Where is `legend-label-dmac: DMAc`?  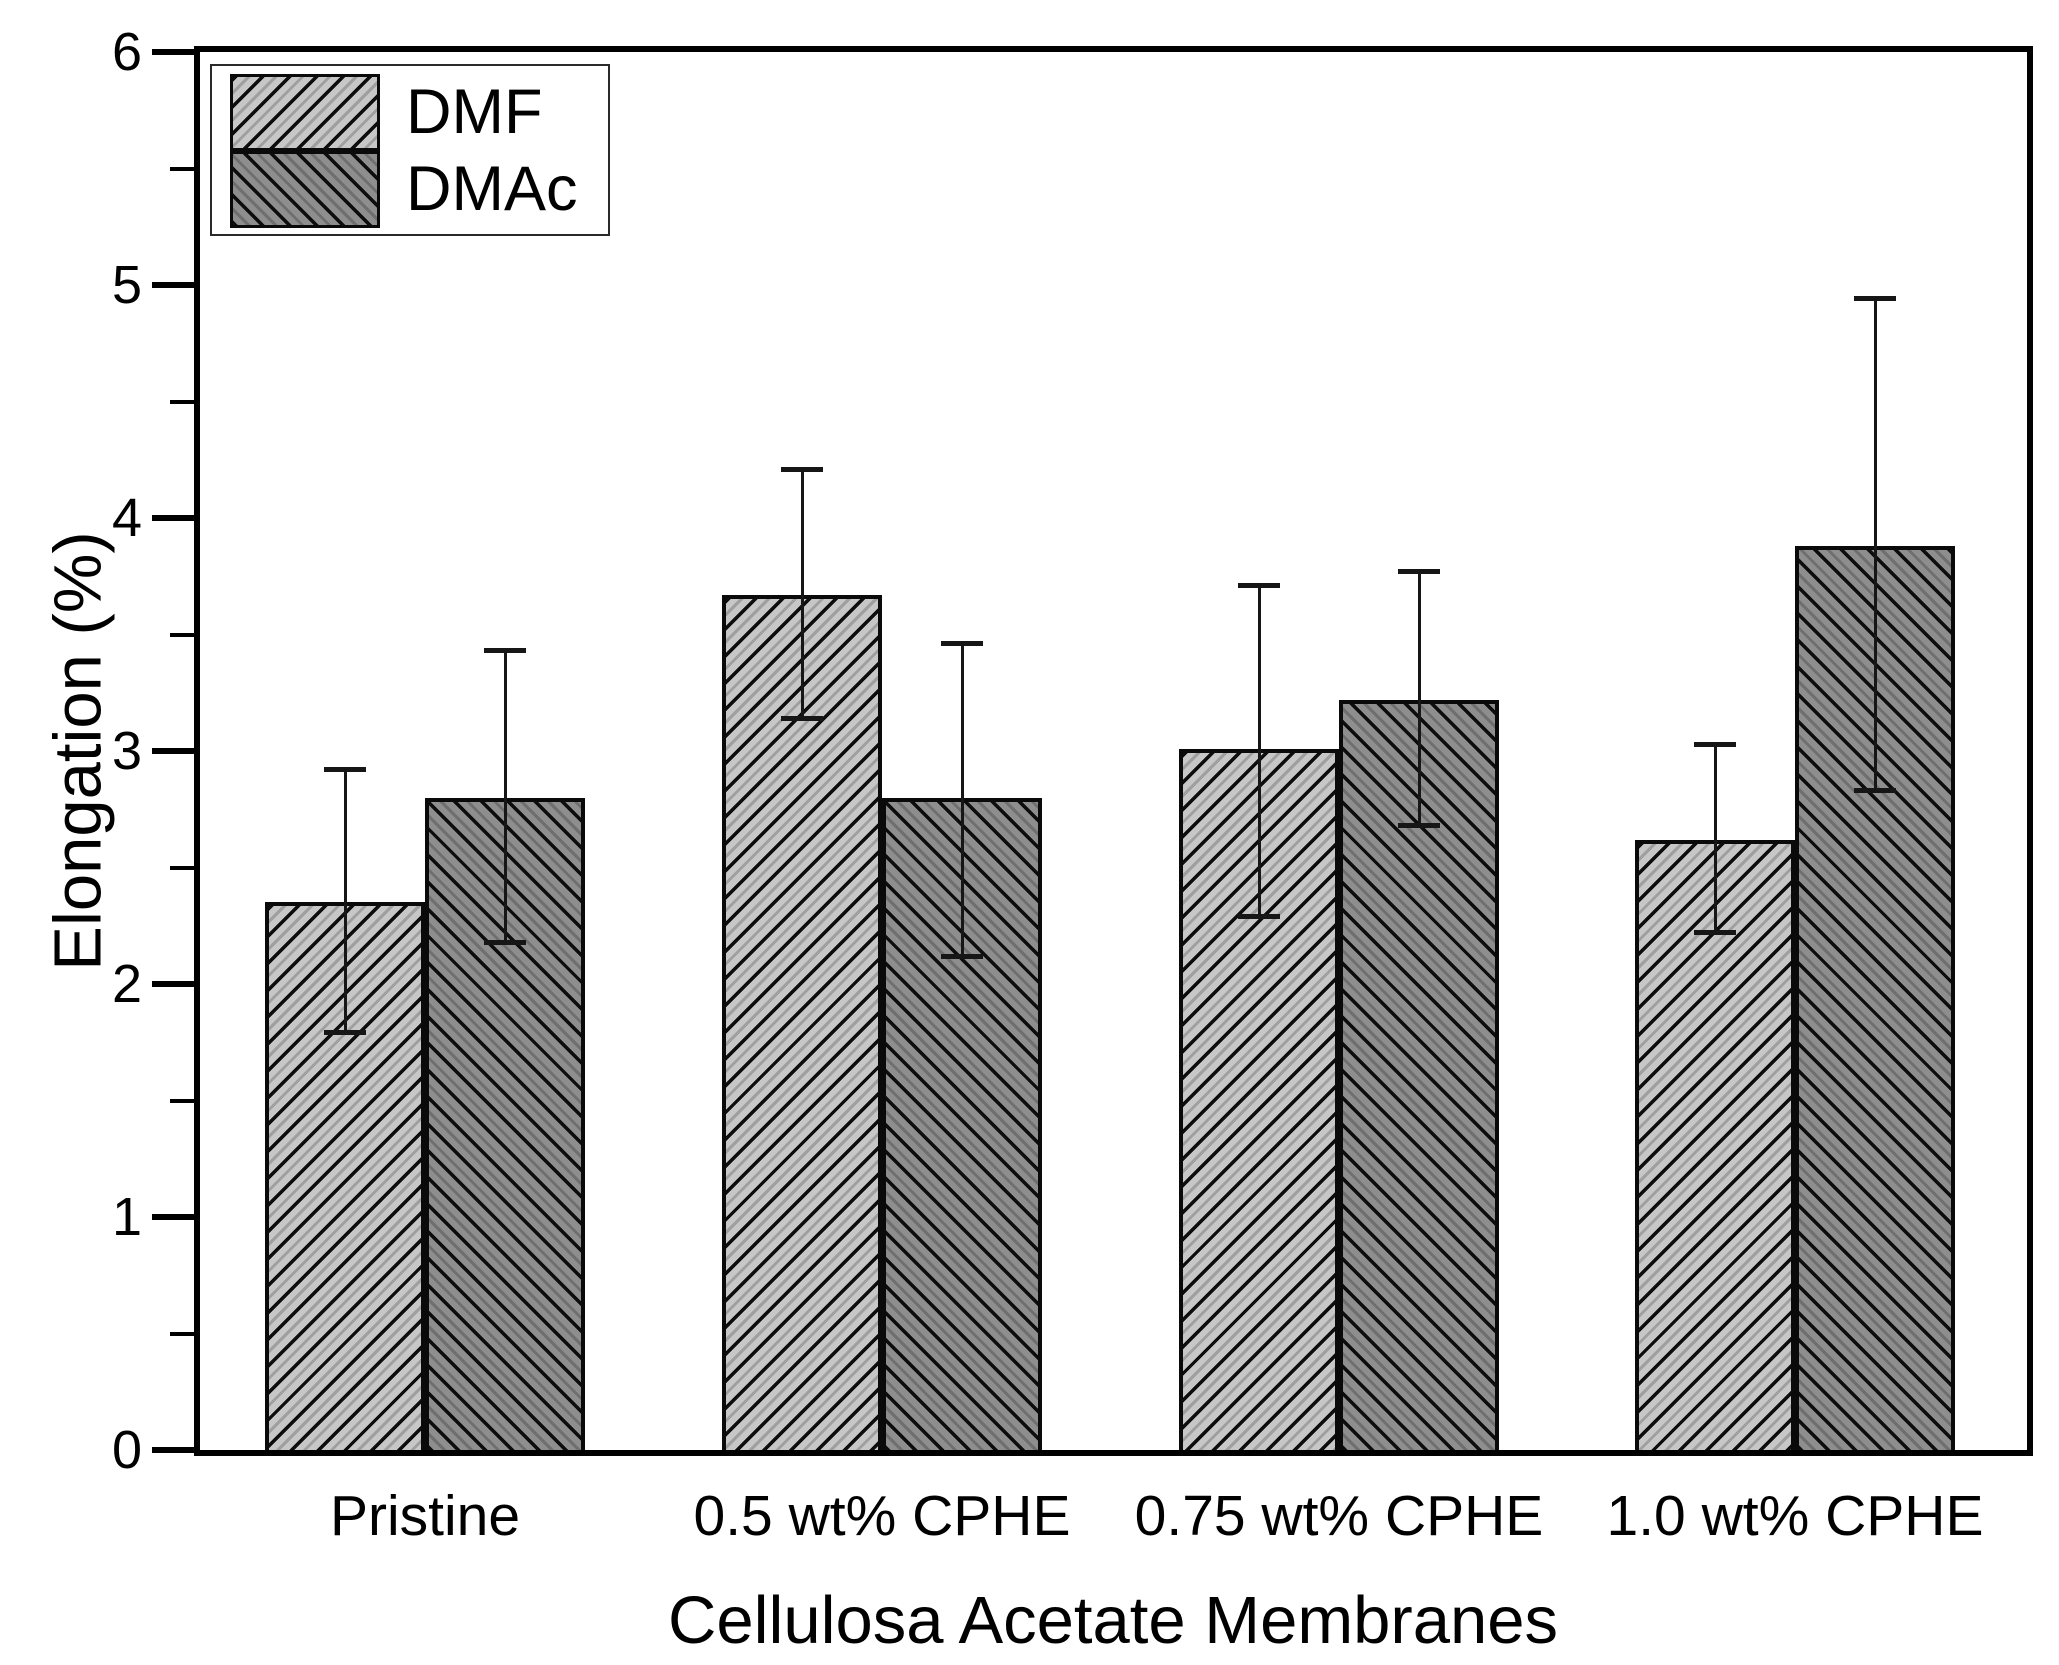
legend-label-dmac: DMAc is located at coordinates (492, 189).